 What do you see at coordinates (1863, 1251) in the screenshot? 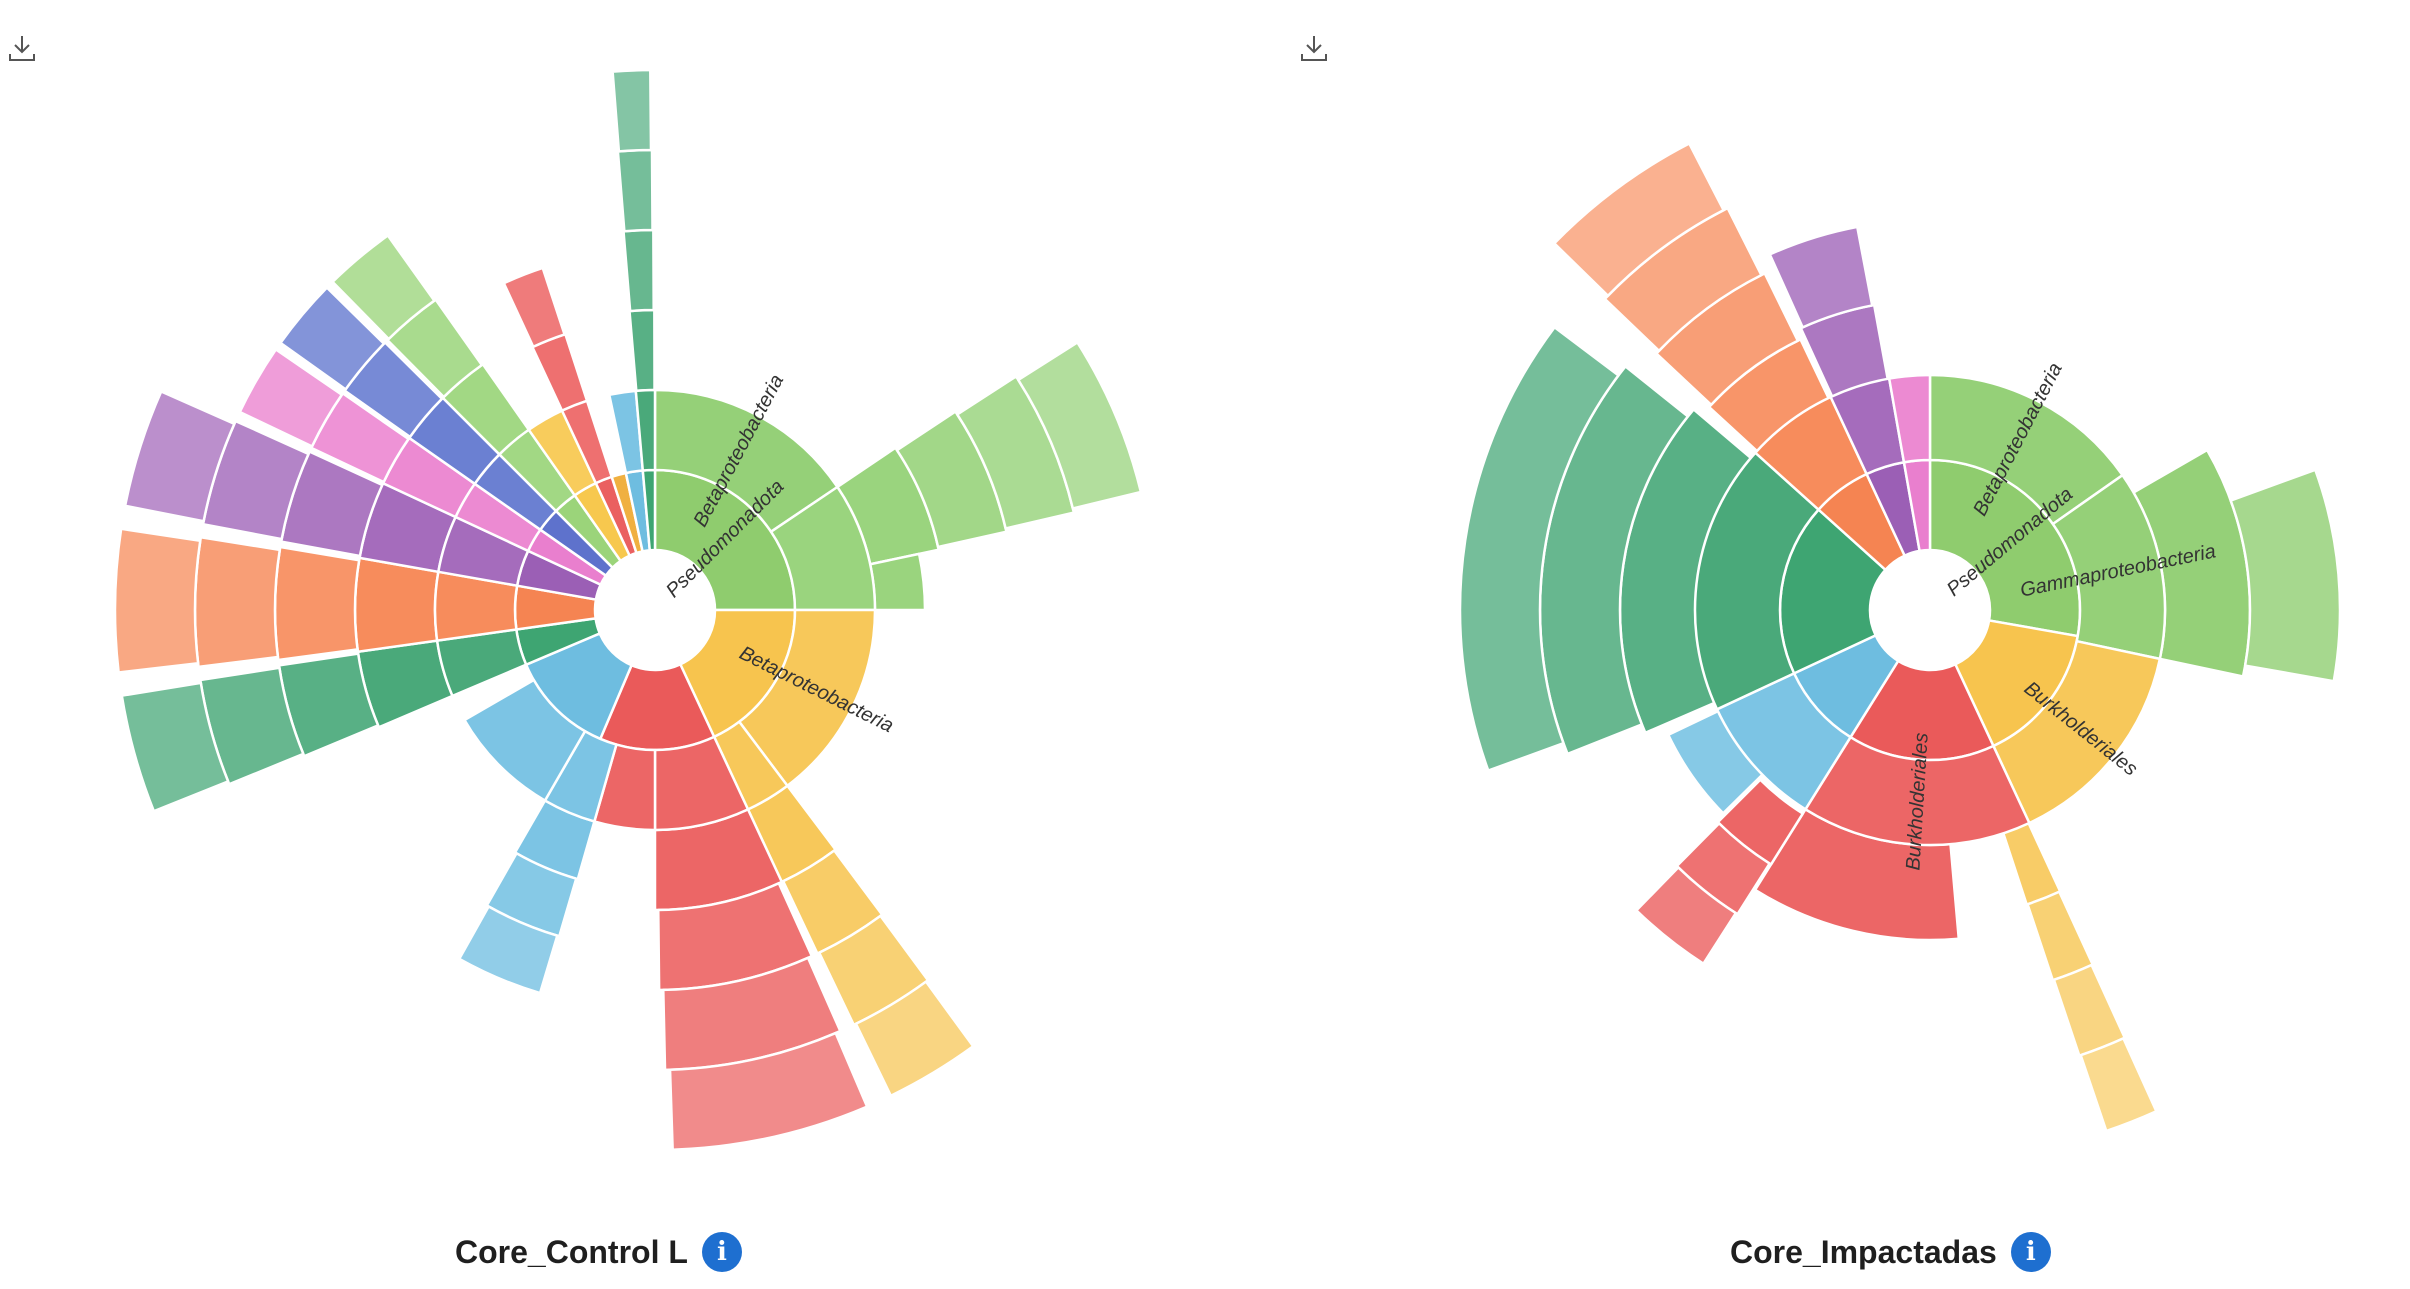
I see `chart-title: Core_Impactadas` at bounding box center [1863, 1251].